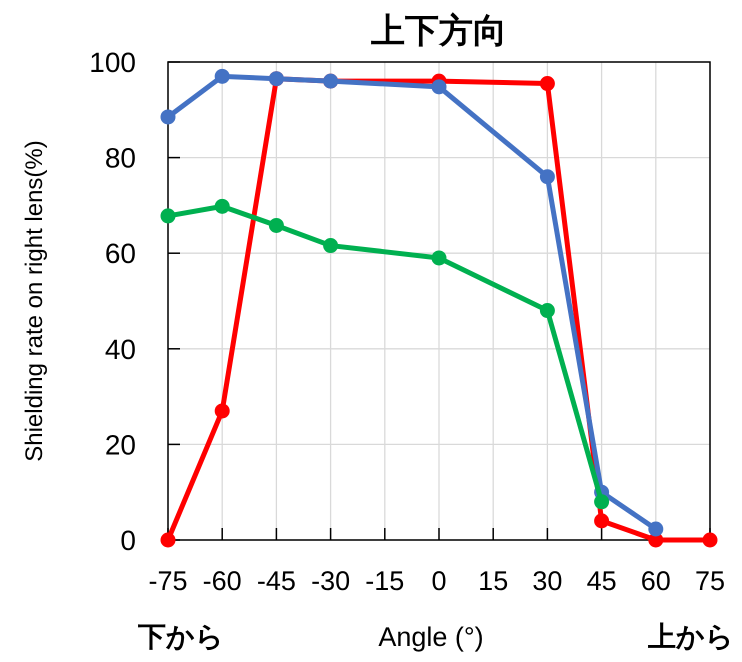 The width and height of the screenshot is (742, 662). Describe the element at coordinates (112, 62) in the screenshot. I see `y-tick-label: 100` at that location.